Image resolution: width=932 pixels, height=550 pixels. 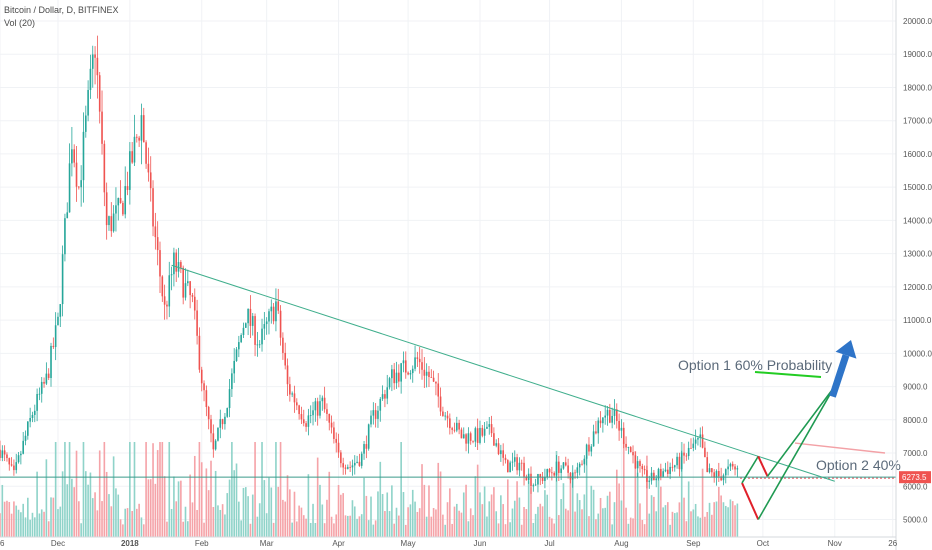 I want to click on volume-indicator-label: Vol (20), so click(x=20, y=23).